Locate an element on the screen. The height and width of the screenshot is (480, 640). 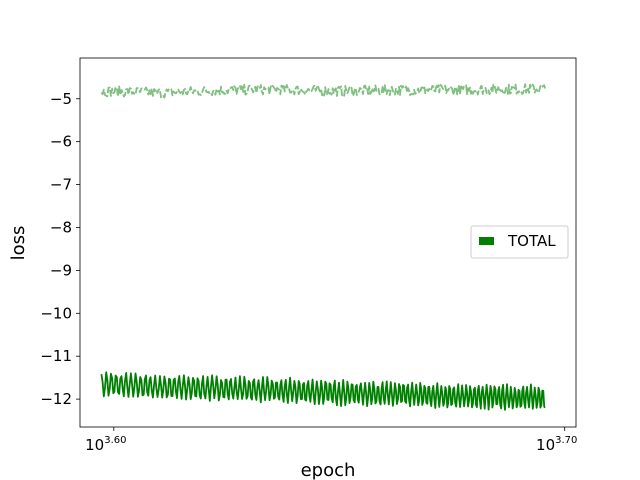
y-tick-label: −6 is located at coordinates (61, 142).